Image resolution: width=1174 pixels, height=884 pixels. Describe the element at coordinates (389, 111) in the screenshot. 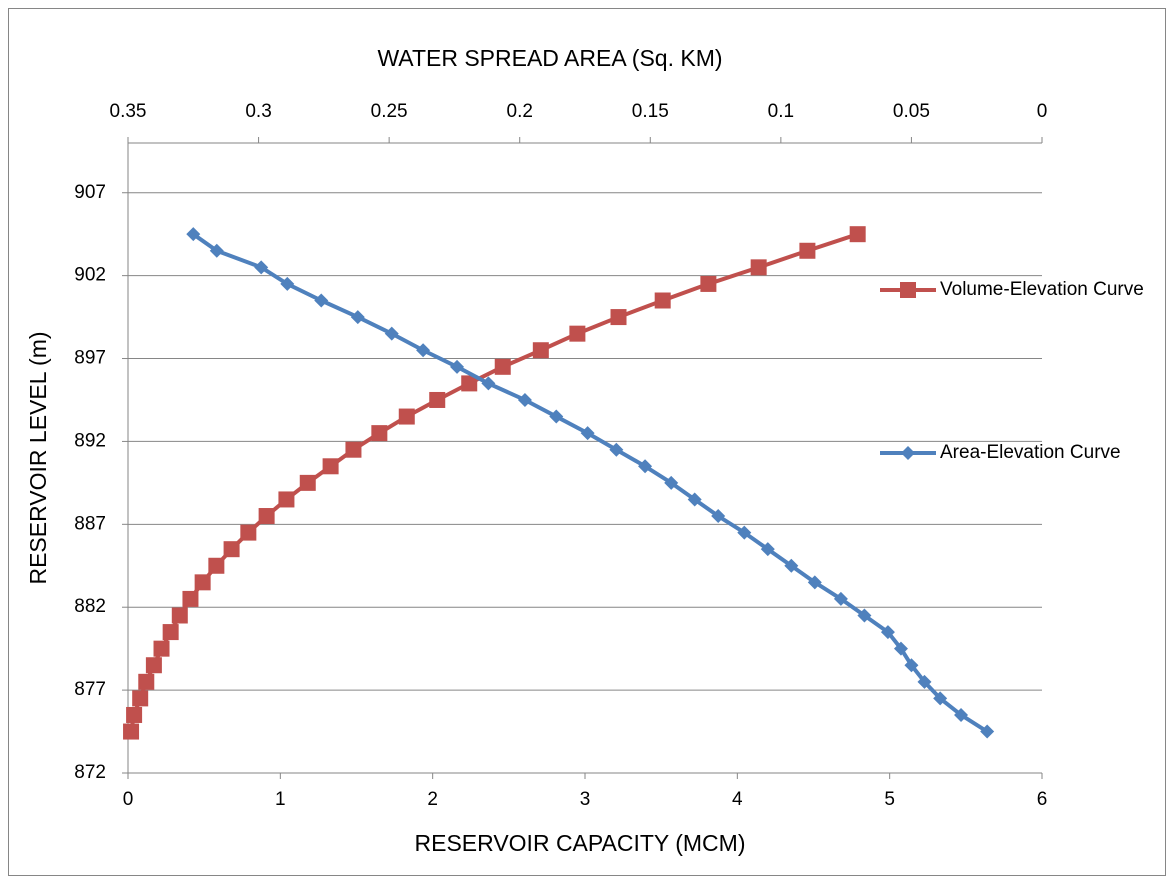

I see `x2-tick-label: 0.25` at that location.